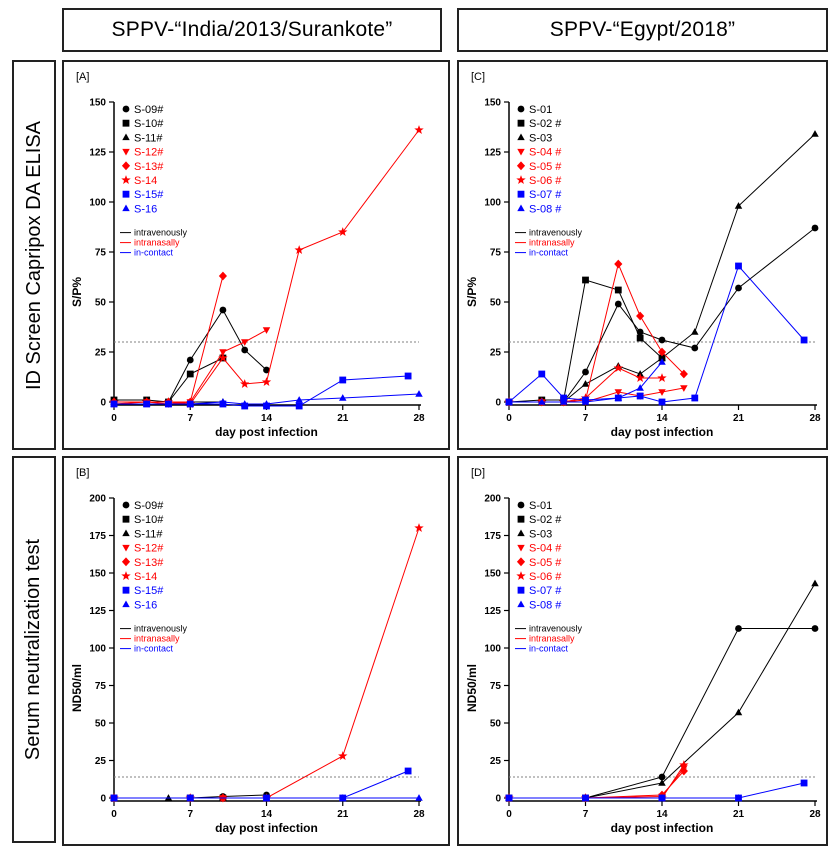  I want to click on y-axis-label: ND50/ml, so click(77, 688).